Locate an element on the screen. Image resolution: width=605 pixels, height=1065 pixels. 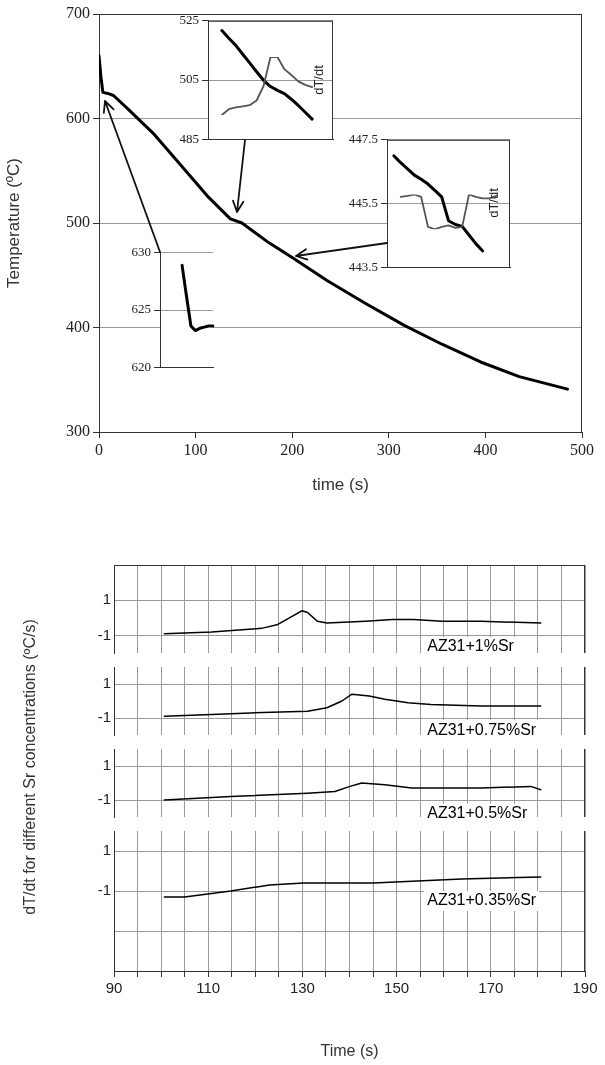
y-tick-label: 600 is located at coordinates (78, 117).